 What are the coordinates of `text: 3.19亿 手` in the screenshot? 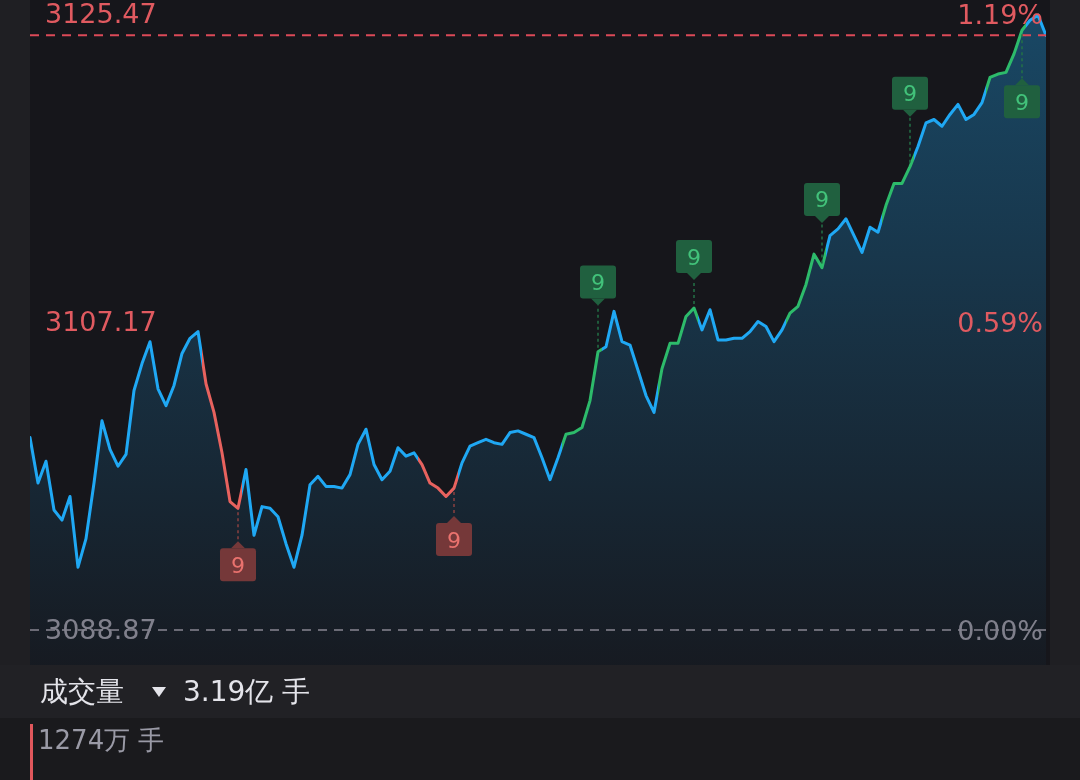 It's located at (247, 691).